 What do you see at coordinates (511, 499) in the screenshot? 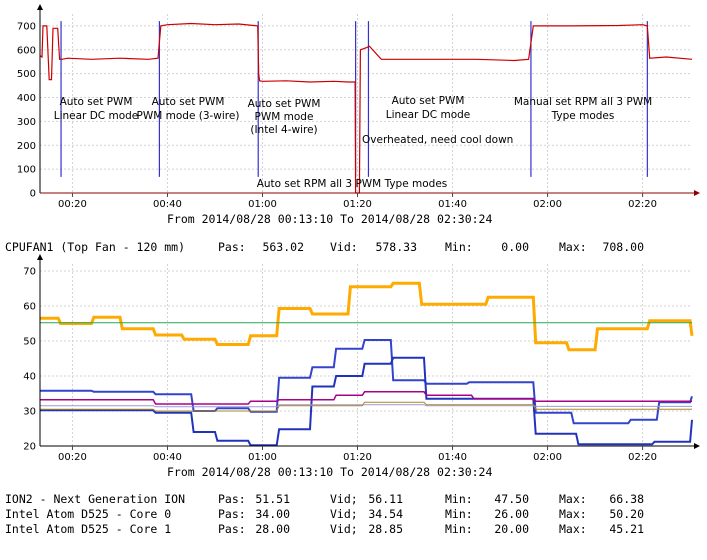
I see `legend-min-value: 47.50` at bounding box center [511, 499].